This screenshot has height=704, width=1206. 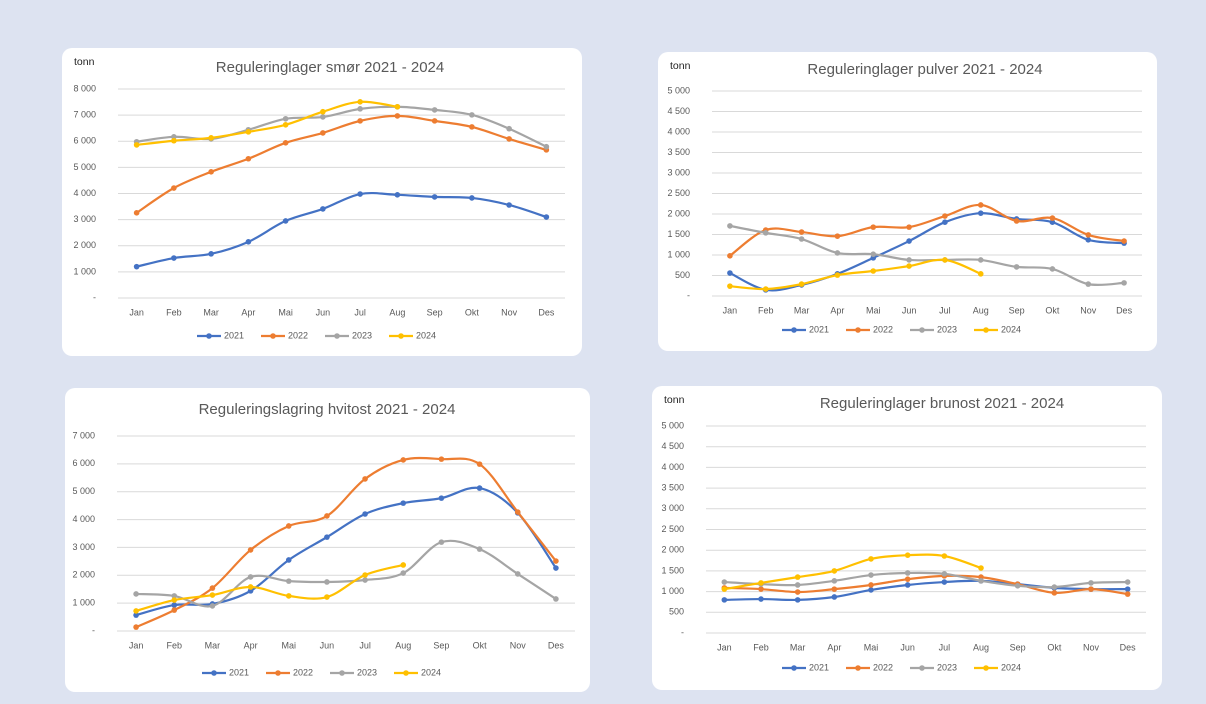 I want to click on y-tick-label: -, so click(x=682, y=632).